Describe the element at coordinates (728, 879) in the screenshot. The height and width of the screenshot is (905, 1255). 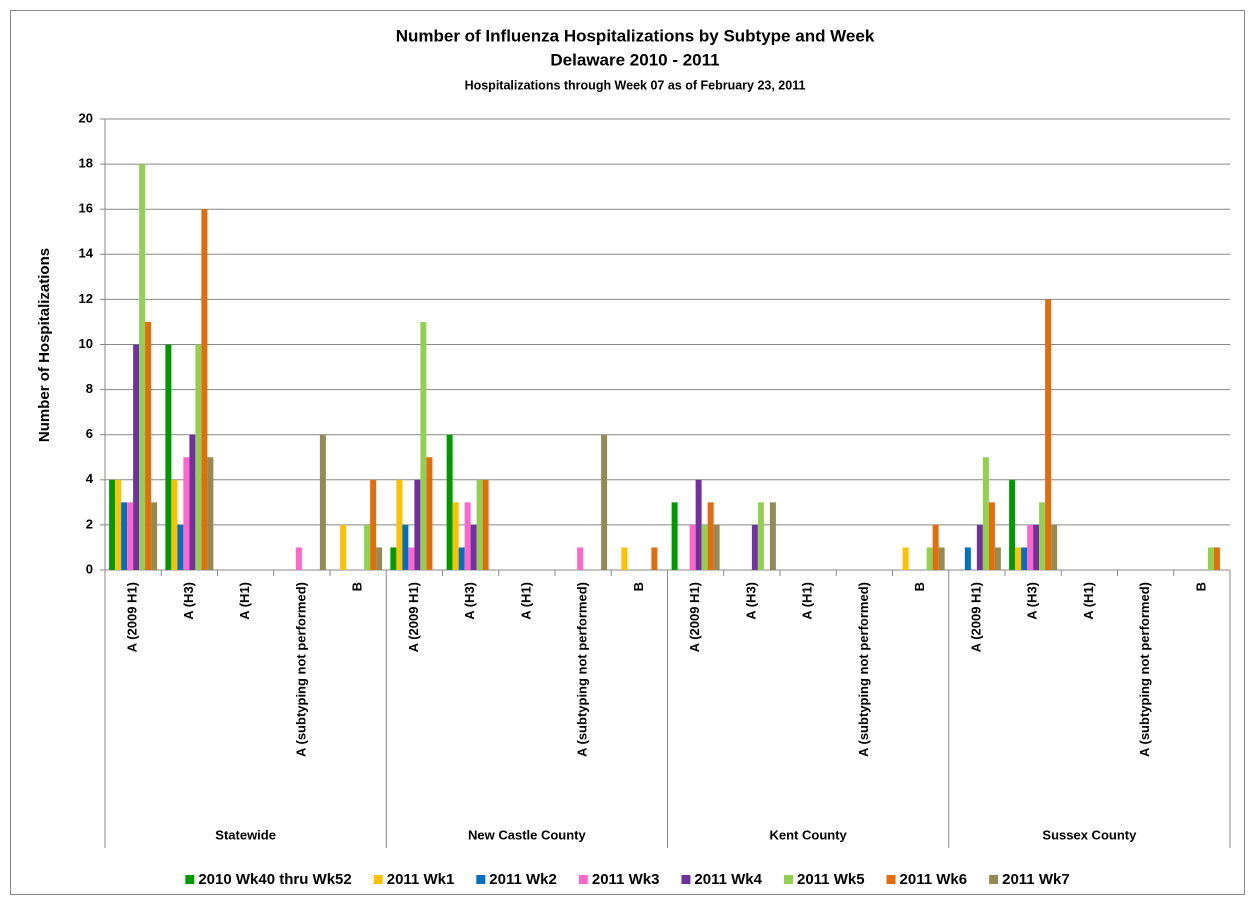
I see `legend-label: 2011 Wk4` at that location.